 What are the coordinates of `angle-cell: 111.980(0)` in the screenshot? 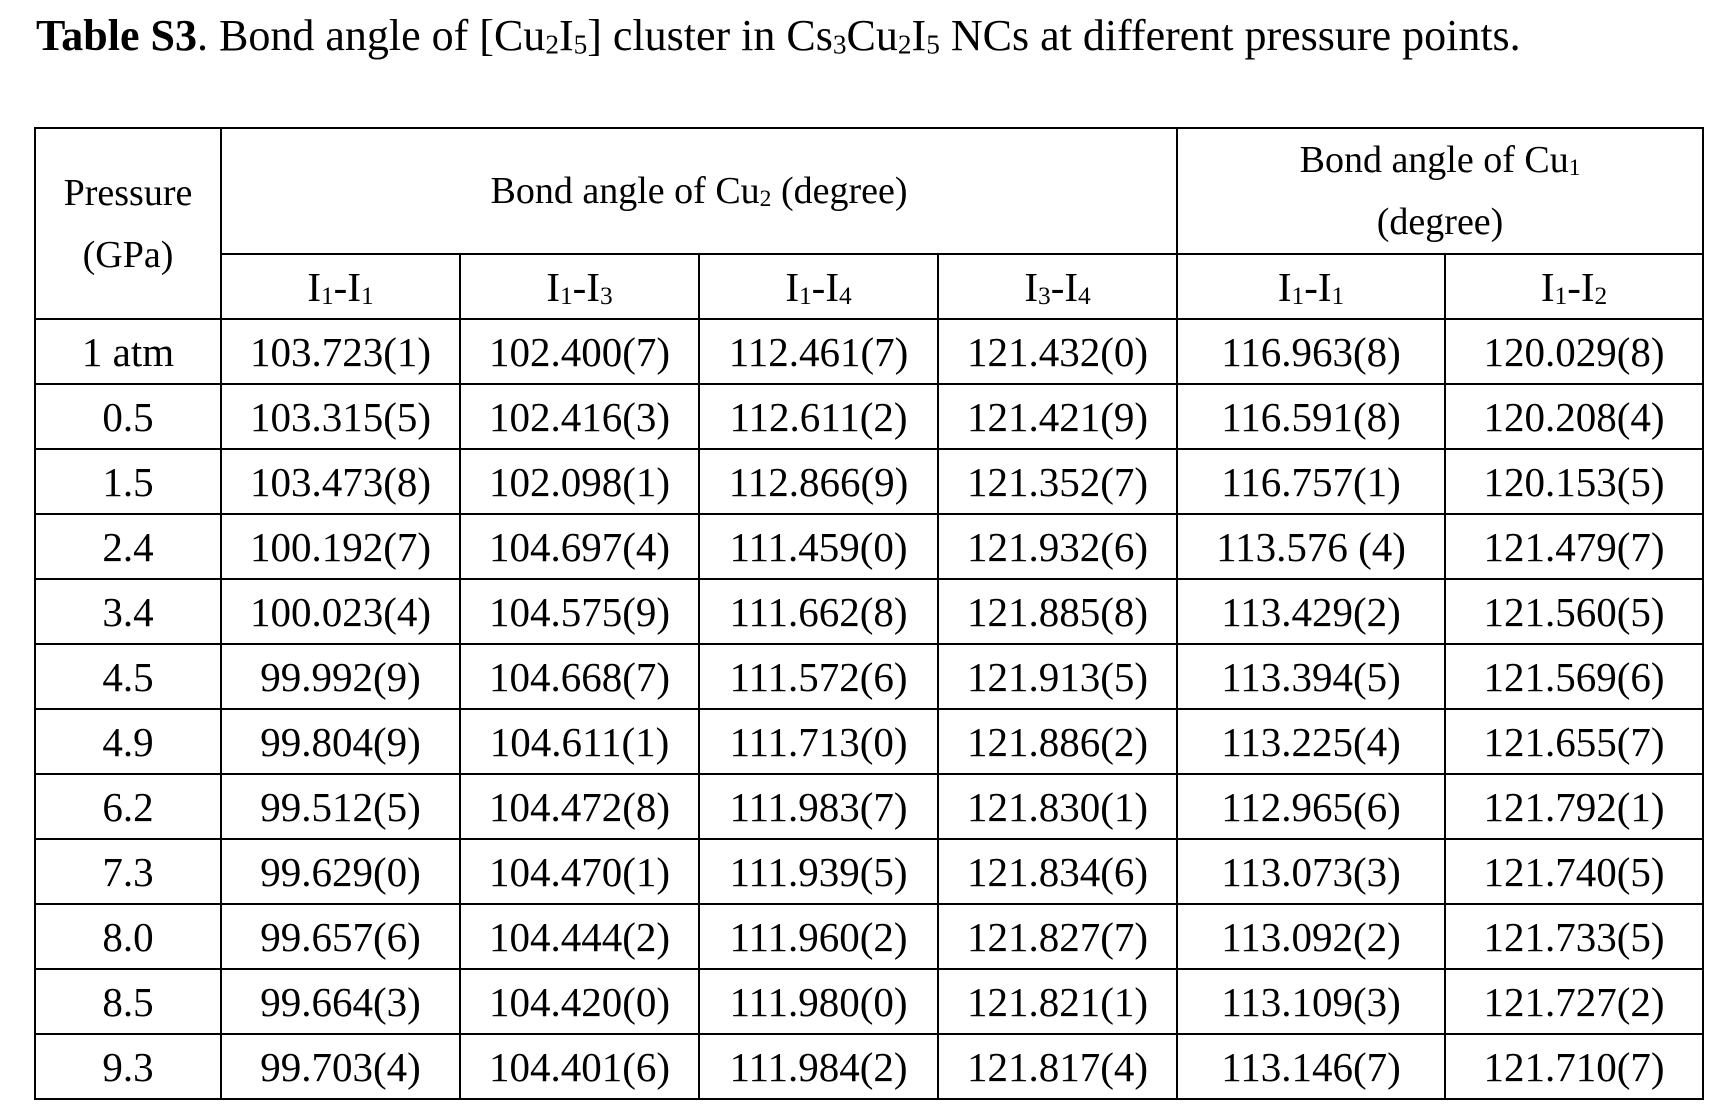 It's located at (818, 1001).